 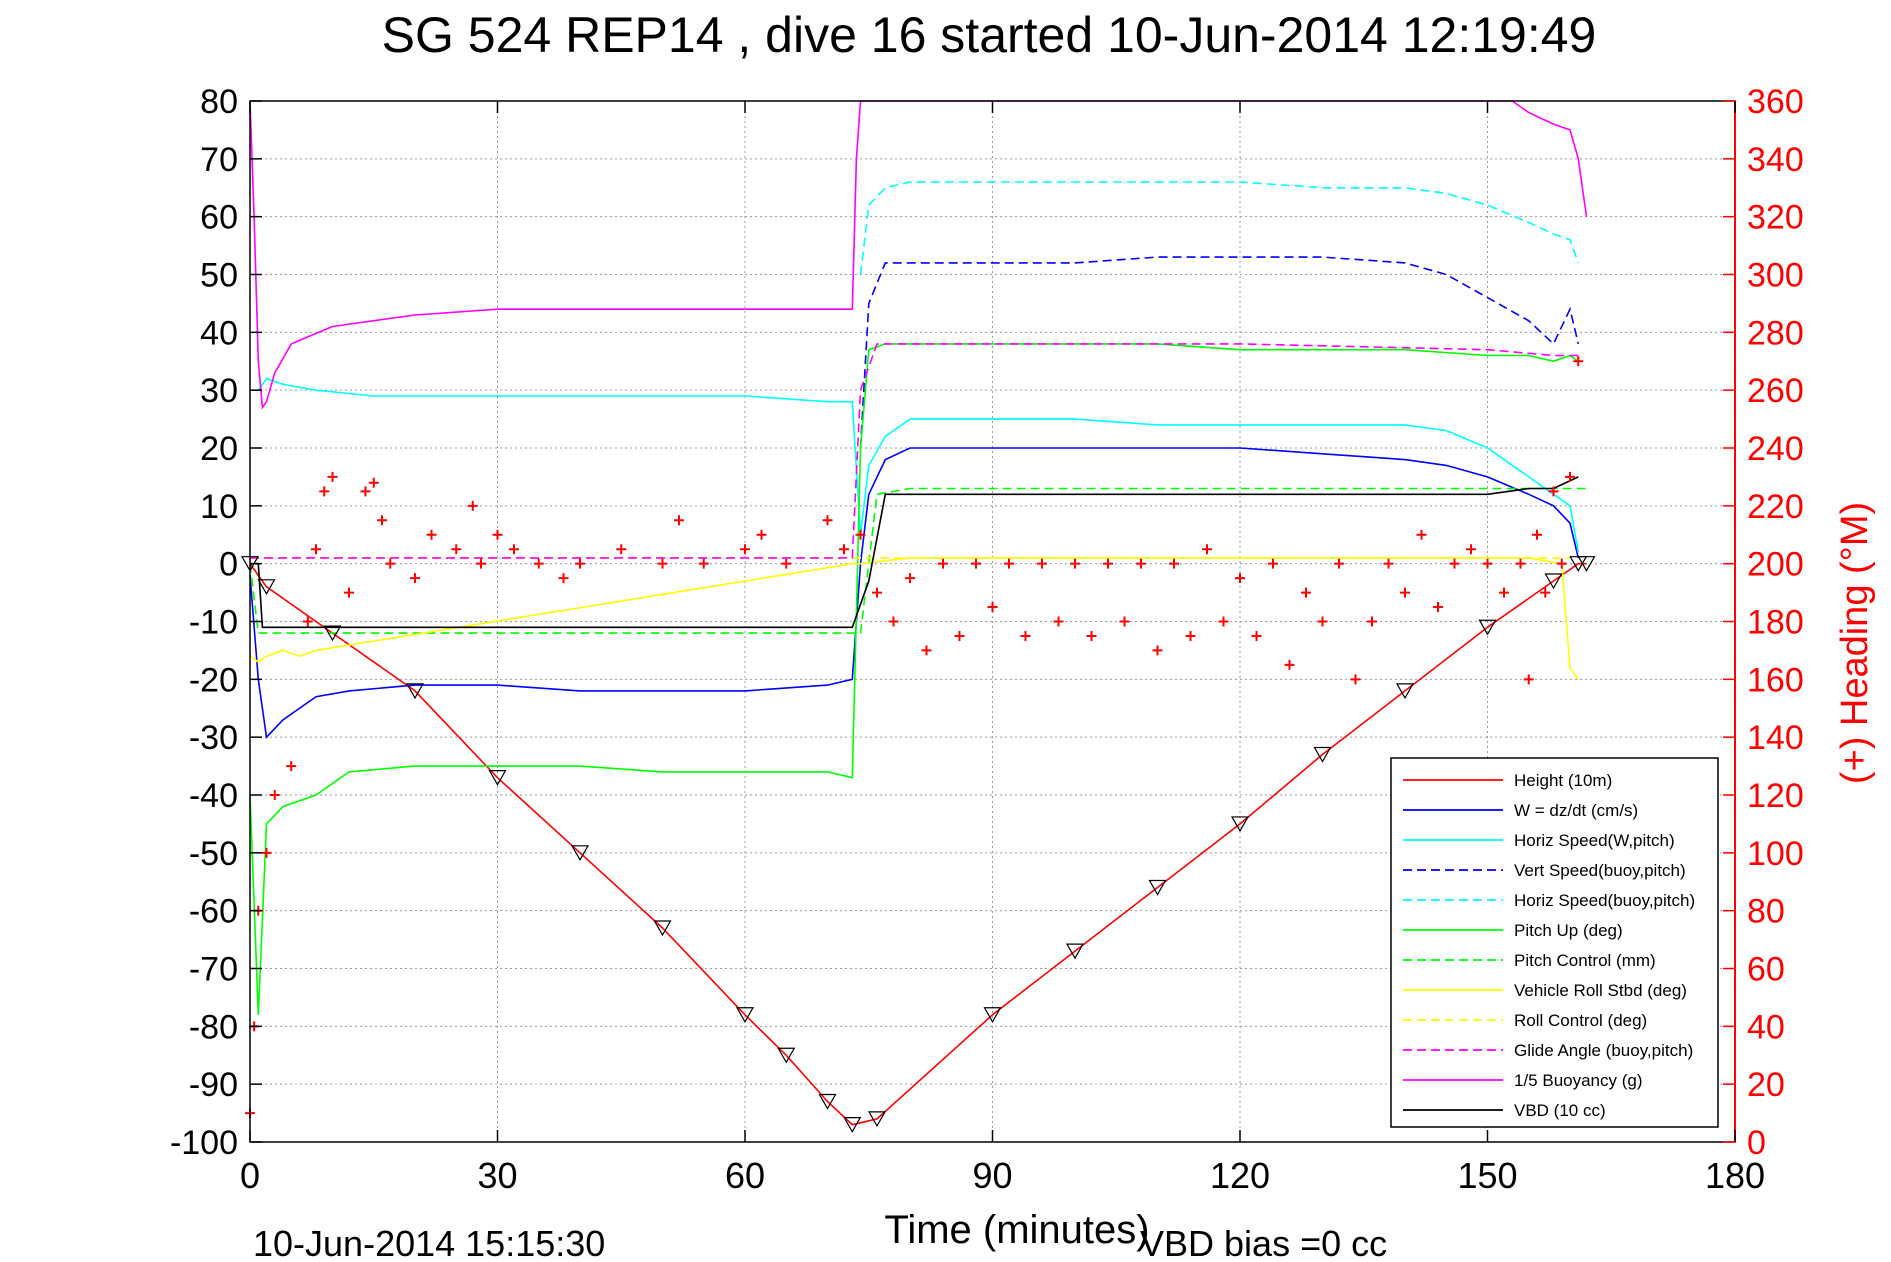 What do you see at coordinates (1775, 507) in the screenshot?
I see `right-y-tick-label: 220` at bounding box center [1775, 507].